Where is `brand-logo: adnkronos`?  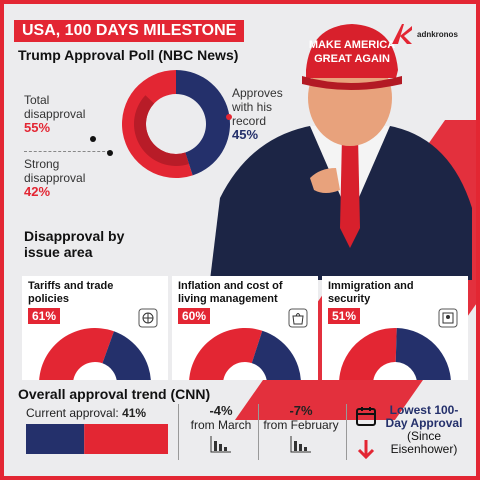 brand-logo: adnkronos is located at coordinates (424, 34).